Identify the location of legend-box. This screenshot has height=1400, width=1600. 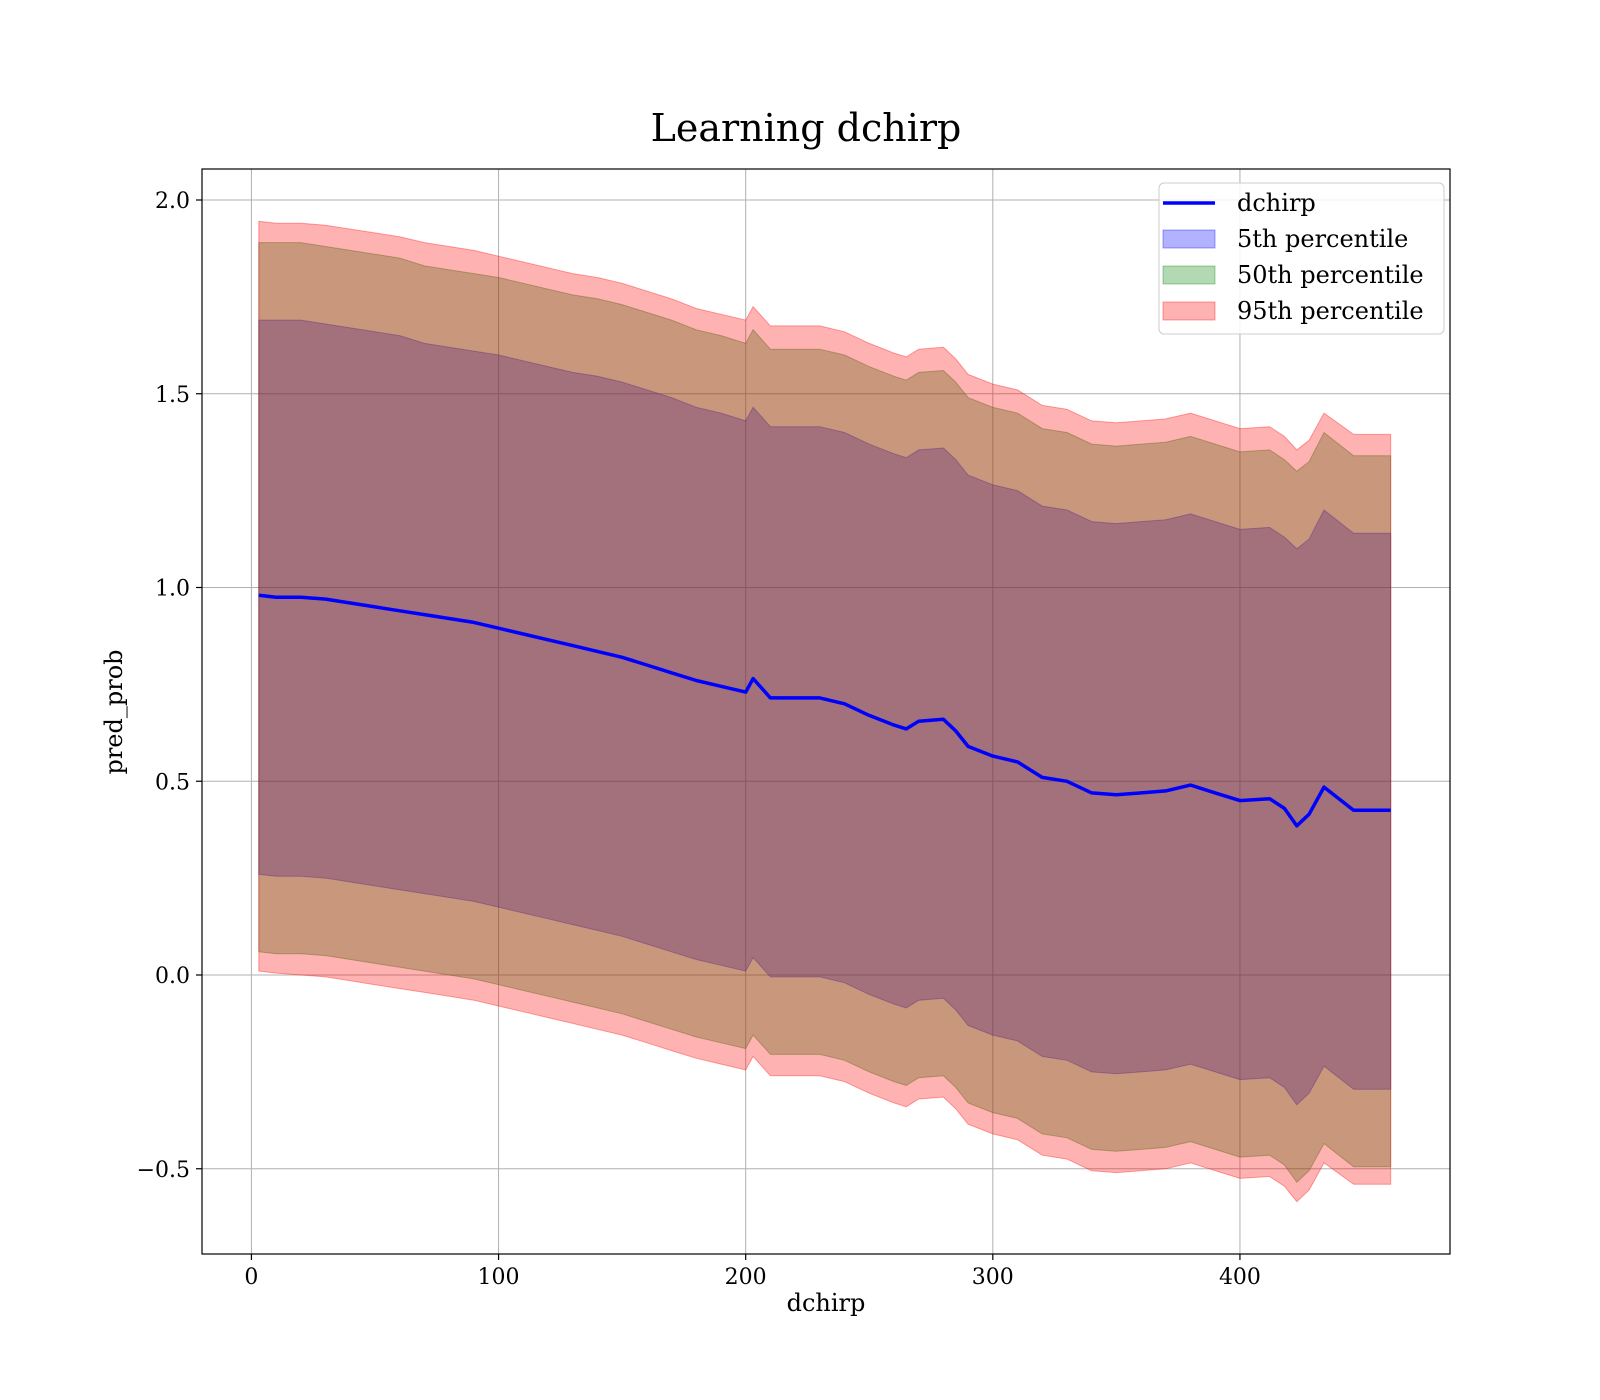
(1301, 258).